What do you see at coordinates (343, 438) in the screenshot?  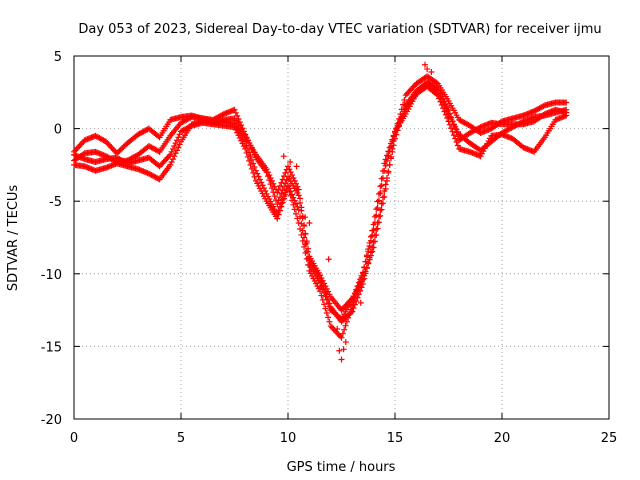 I see `x-tick-labels: 0 5 10 15 20 25` at bounding box center [343, 438].